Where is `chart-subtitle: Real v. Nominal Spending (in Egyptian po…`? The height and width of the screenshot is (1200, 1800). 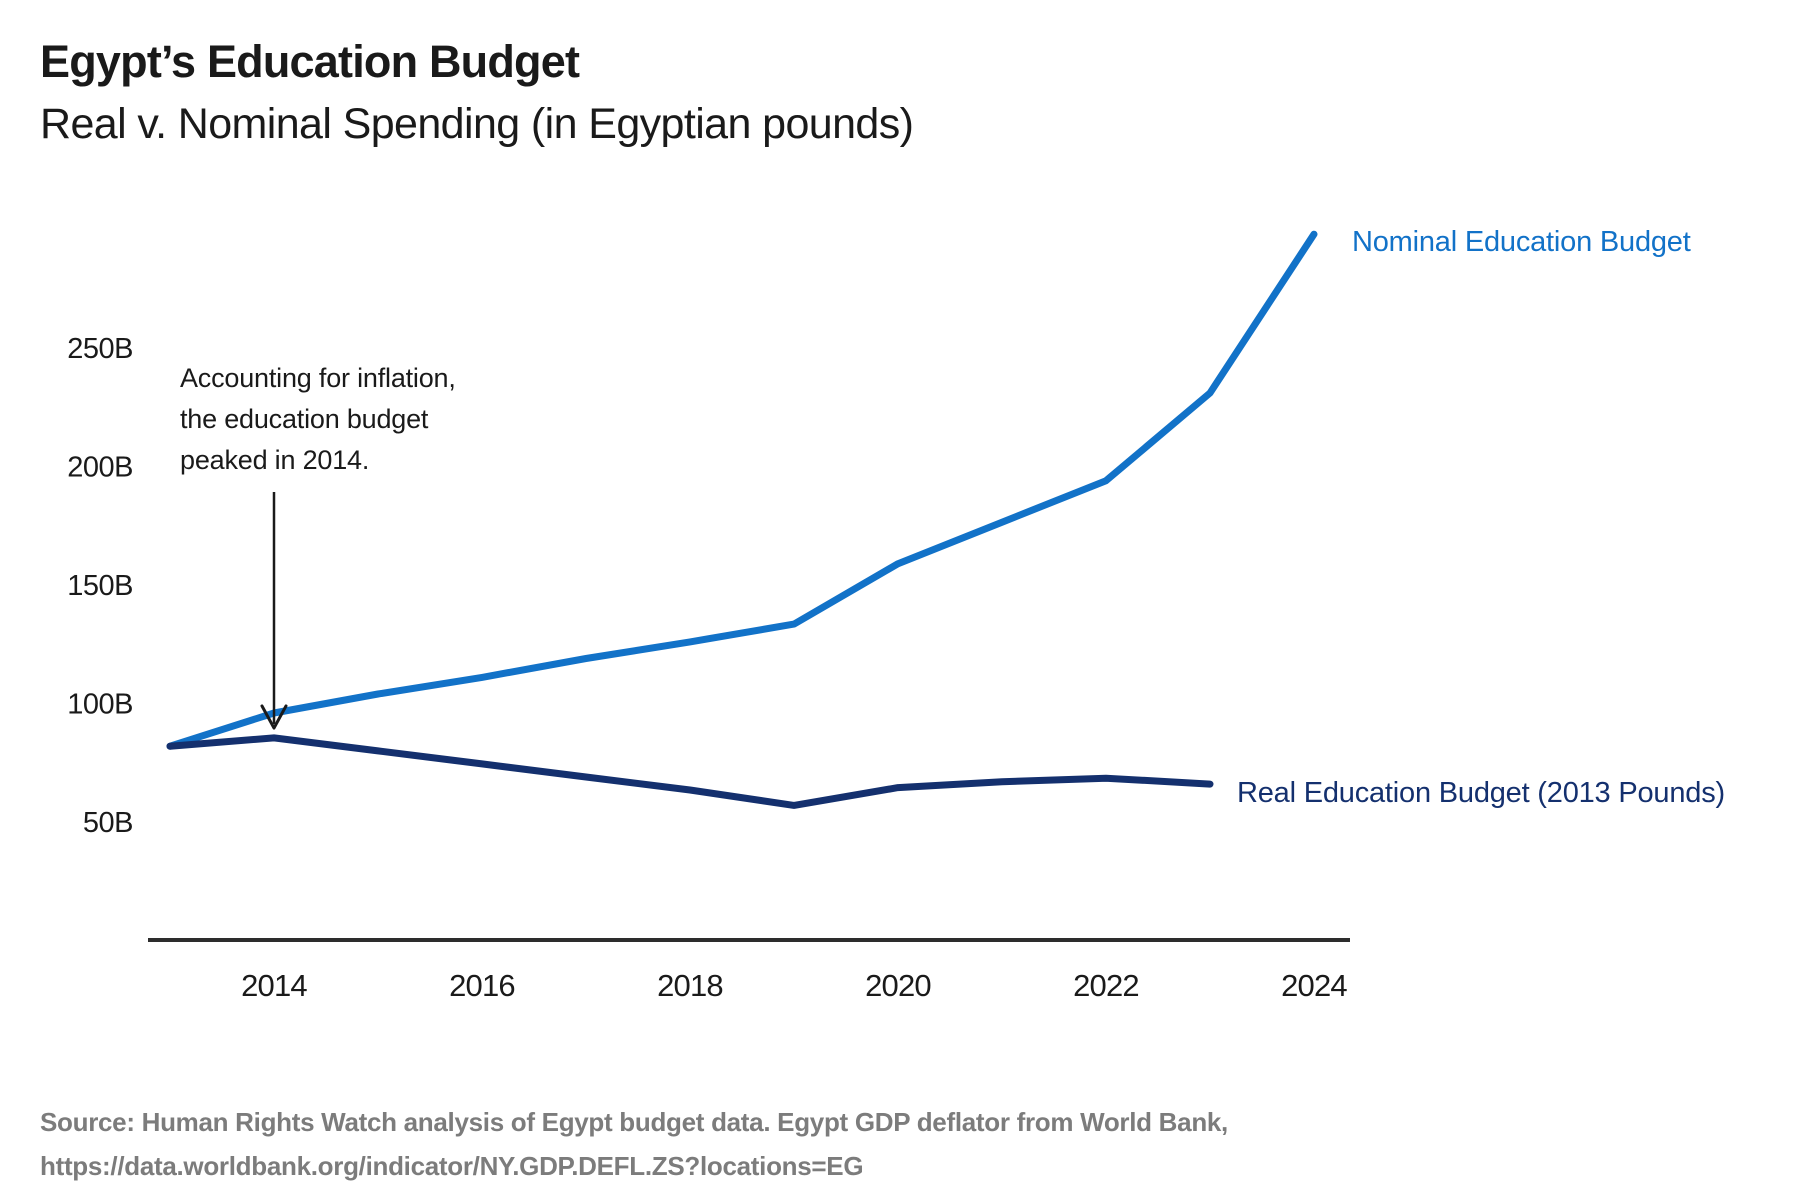
chart-subtitle: Real v. Nominal Spending (in Egyptian po… is located at coordinates (477, 124).